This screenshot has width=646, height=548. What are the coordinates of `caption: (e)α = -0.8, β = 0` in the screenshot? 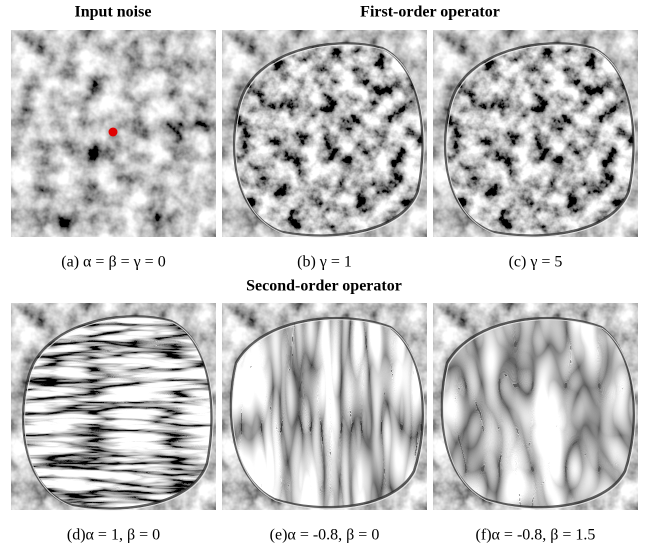 It's located at (325, 535).